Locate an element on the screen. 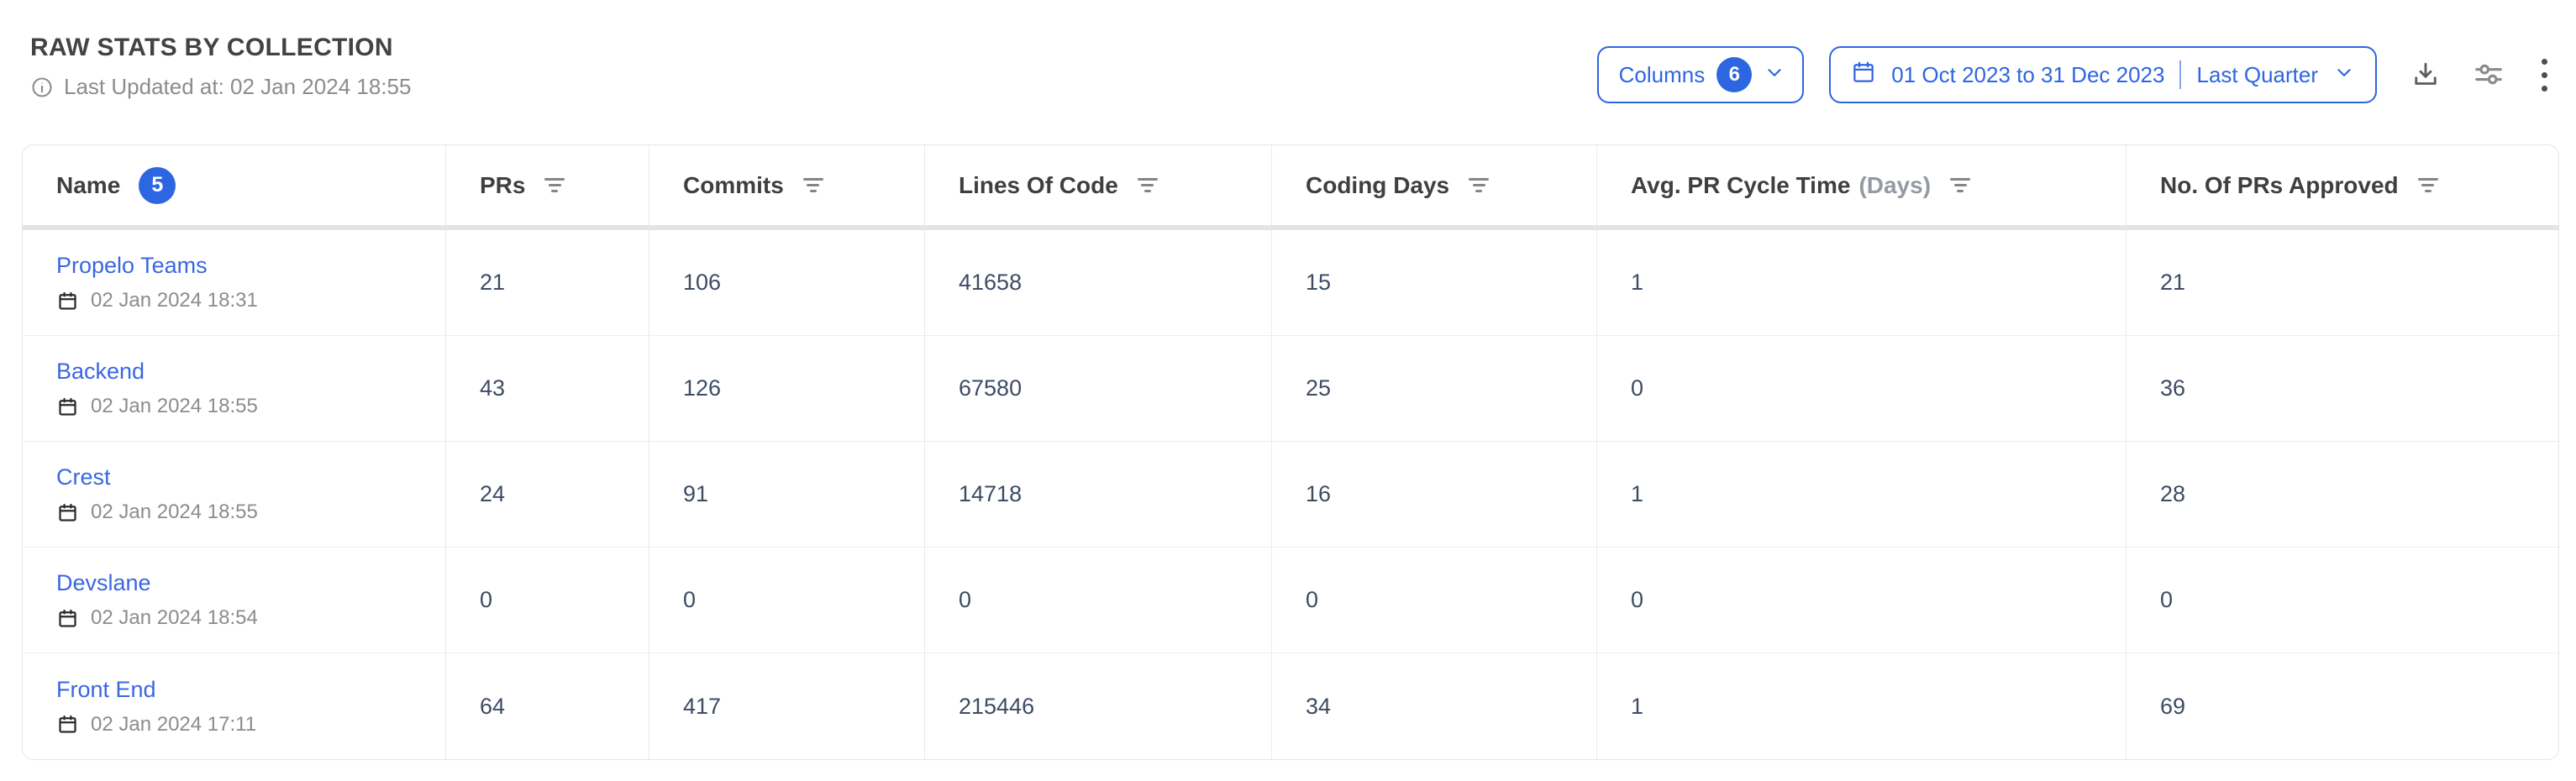 The height and width of the screenshot is (781, 2576). toolbar-icons is located at coordinates (2481, 75).